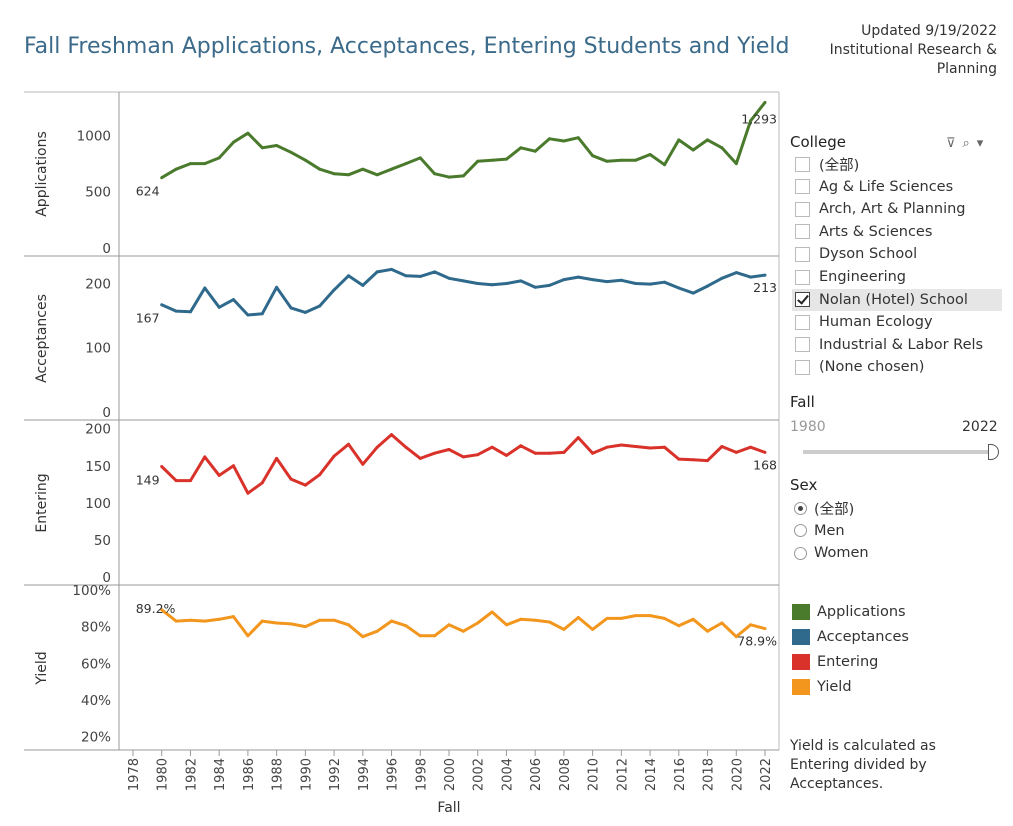  Describe the element at coordinates (42, 668) in the screenshot. I see `y-axis-title: Yield` at that location.